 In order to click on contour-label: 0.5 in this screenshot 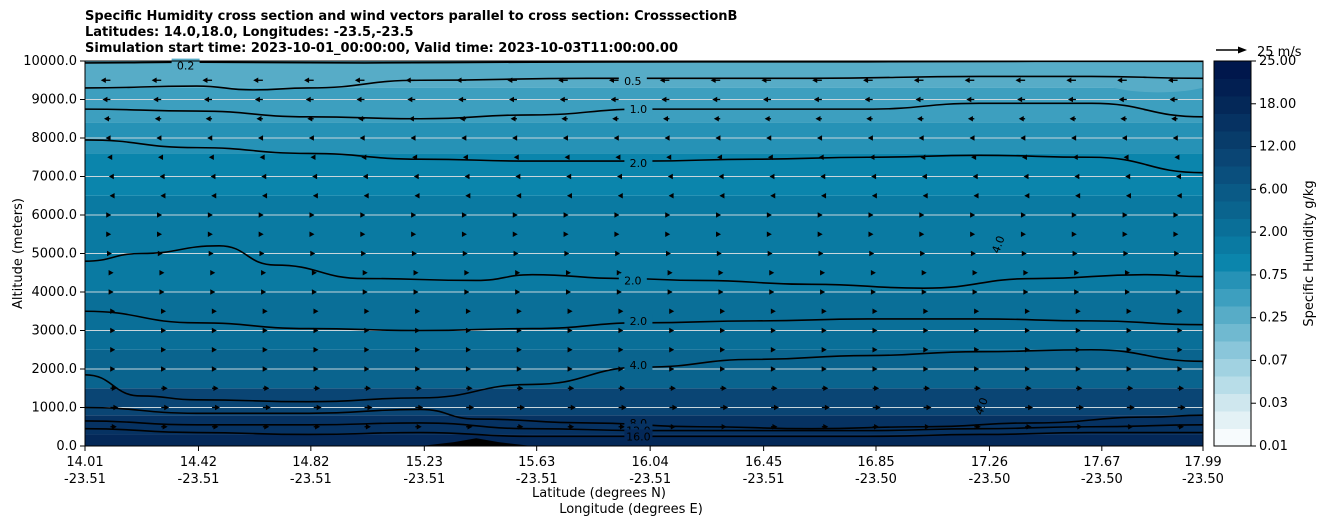, I will do `click(633, 81)`.